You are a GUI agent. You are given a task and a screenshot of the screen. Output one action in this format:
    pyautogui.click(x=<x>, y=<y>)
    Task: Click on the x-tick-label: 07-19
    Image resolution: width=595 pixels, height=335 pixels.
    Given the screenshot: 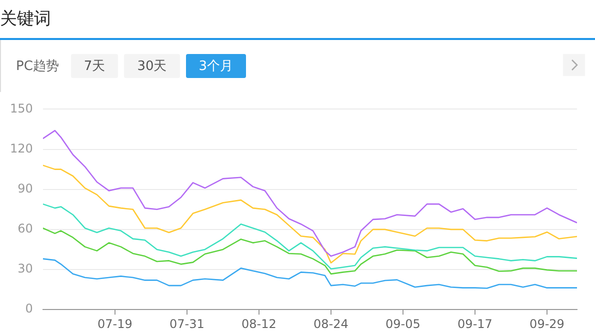 What is the action you would take?
    pyautogui.click(x=114, y=323)
    